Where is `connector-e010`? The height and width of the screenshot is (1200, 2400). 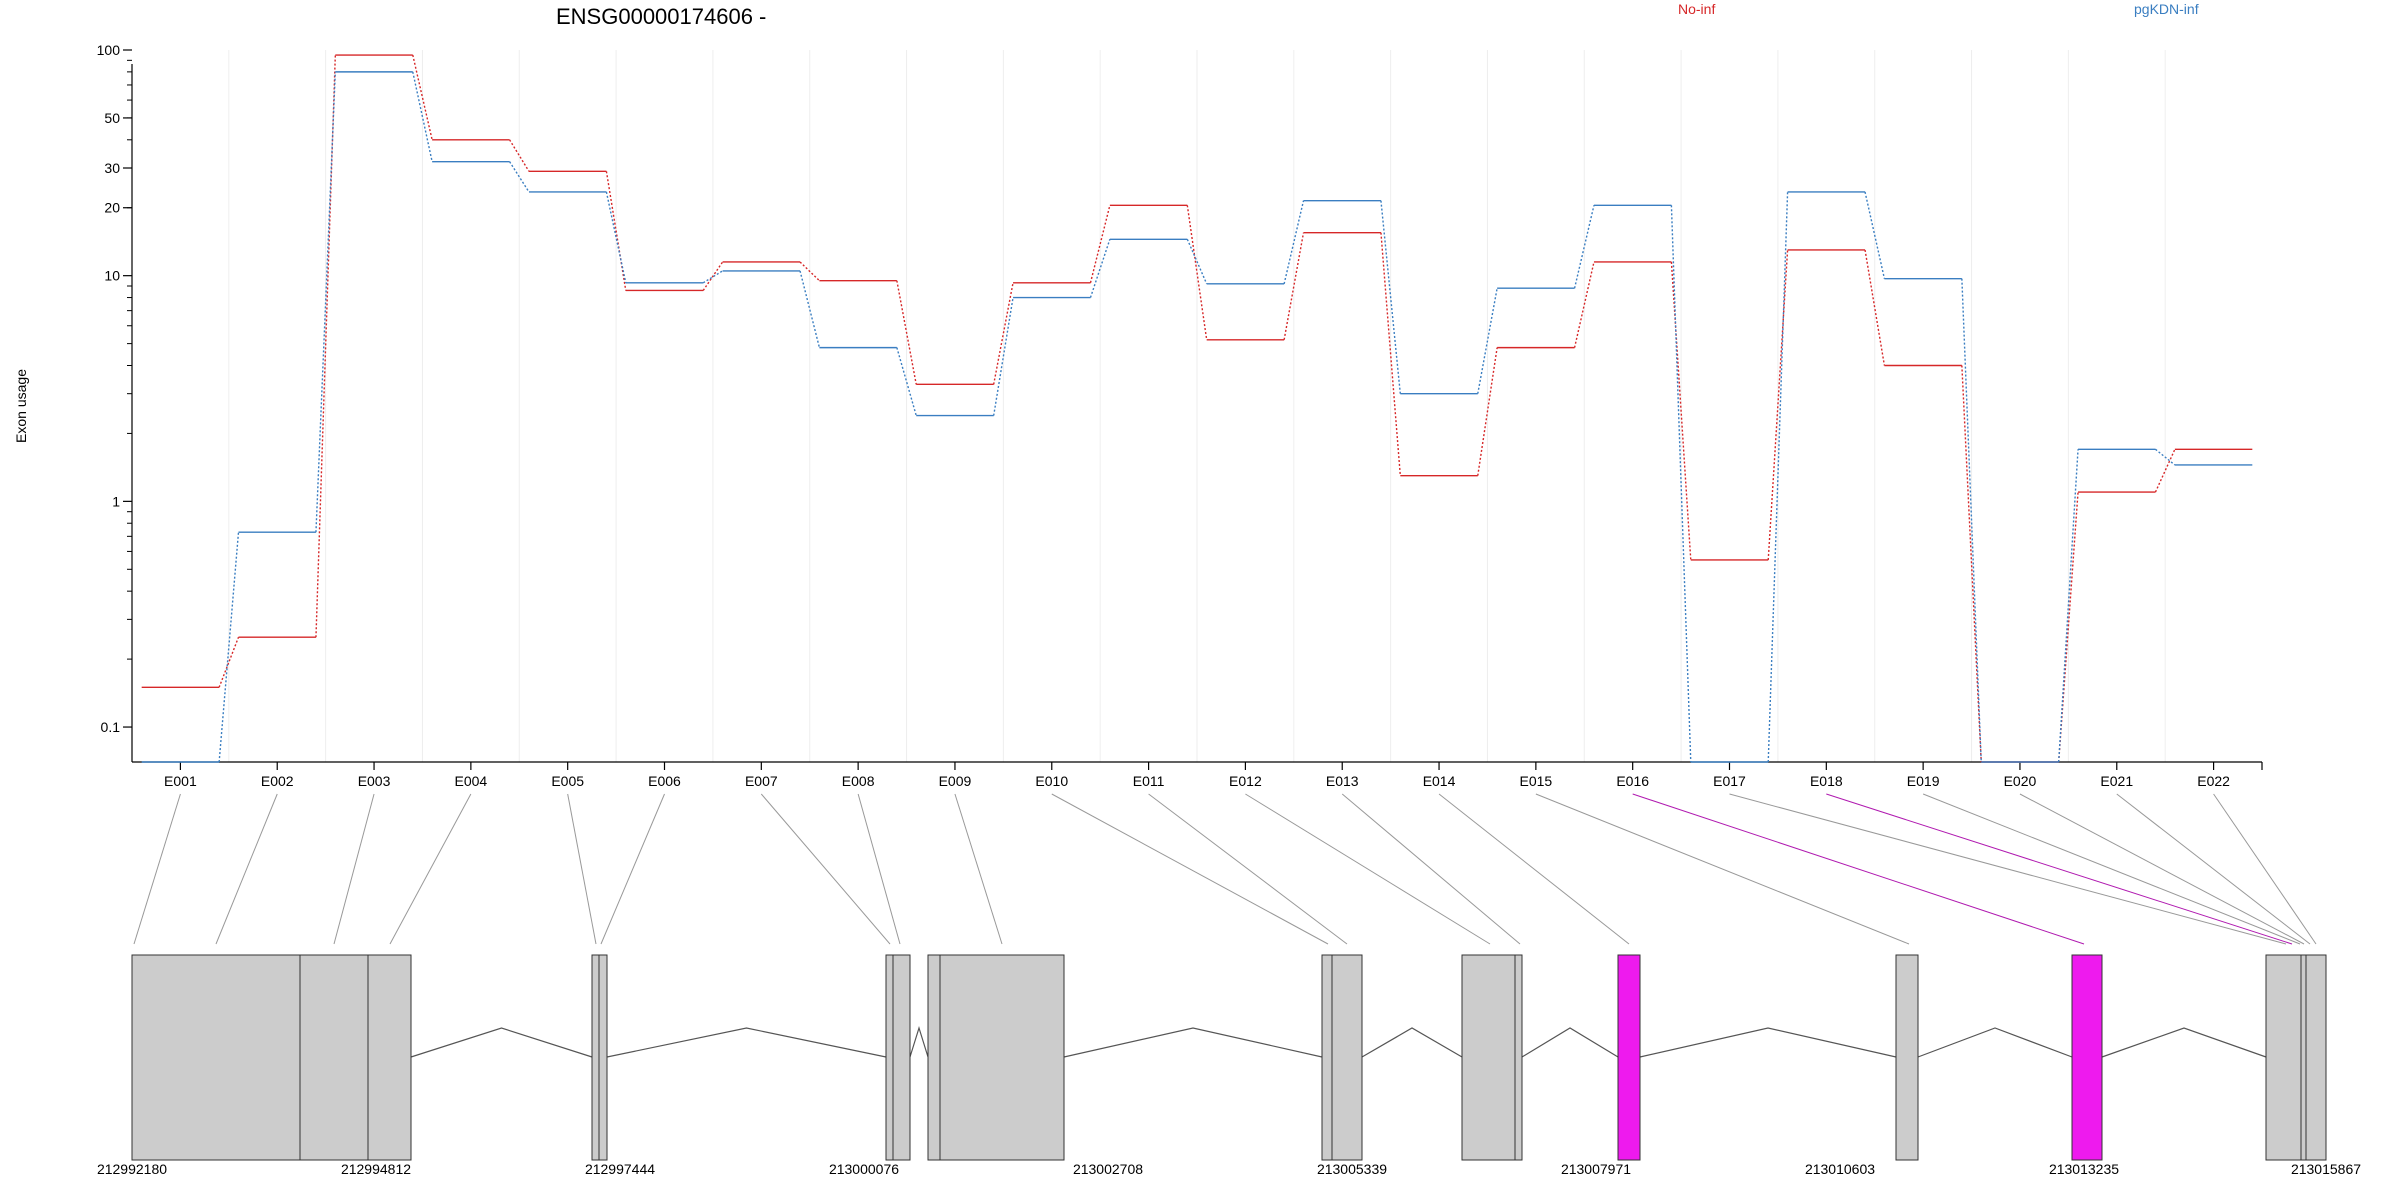
connector-e010 is located at coordinates (1190, 869).